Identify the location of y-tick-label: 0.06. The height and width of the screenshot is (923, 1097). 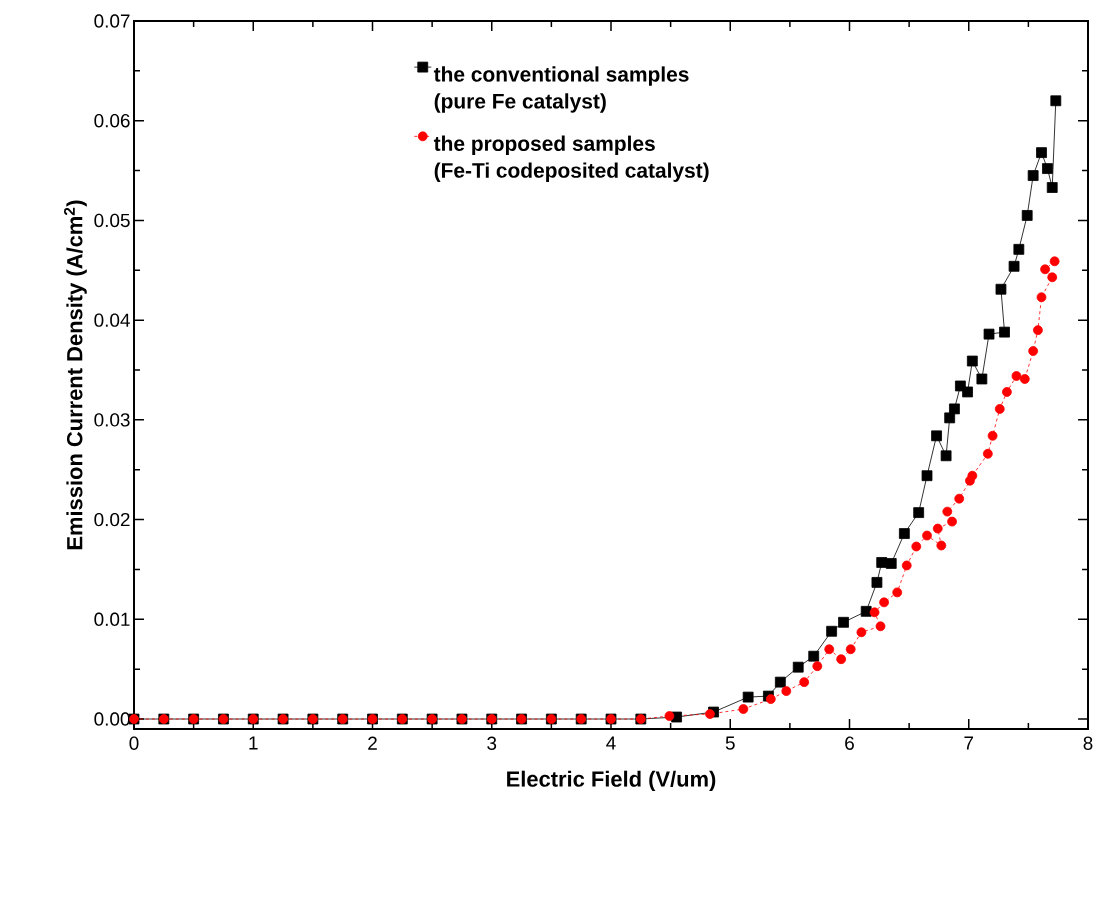
(112, 121).